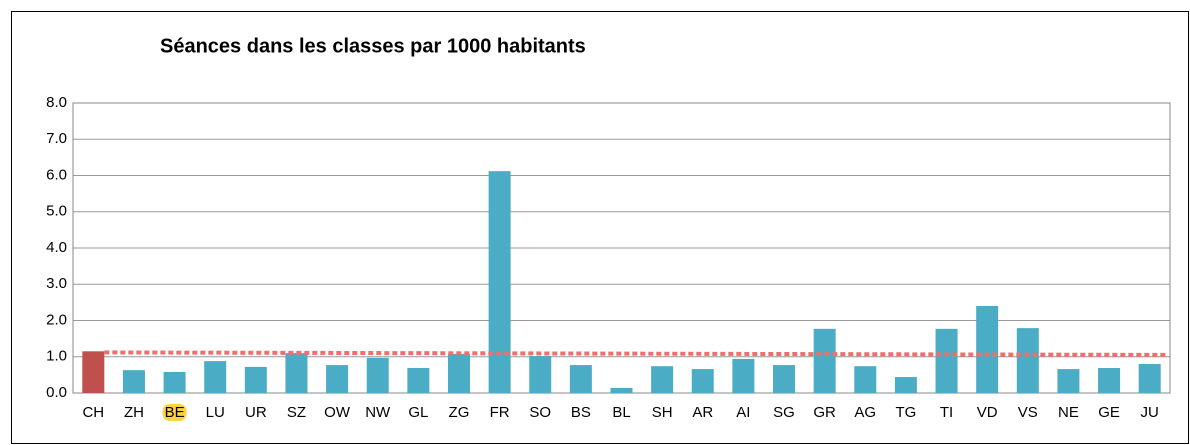  Describe the element at coordinates (256, 412) in the screenshot. I see `x-tick-label: UR` at that location.